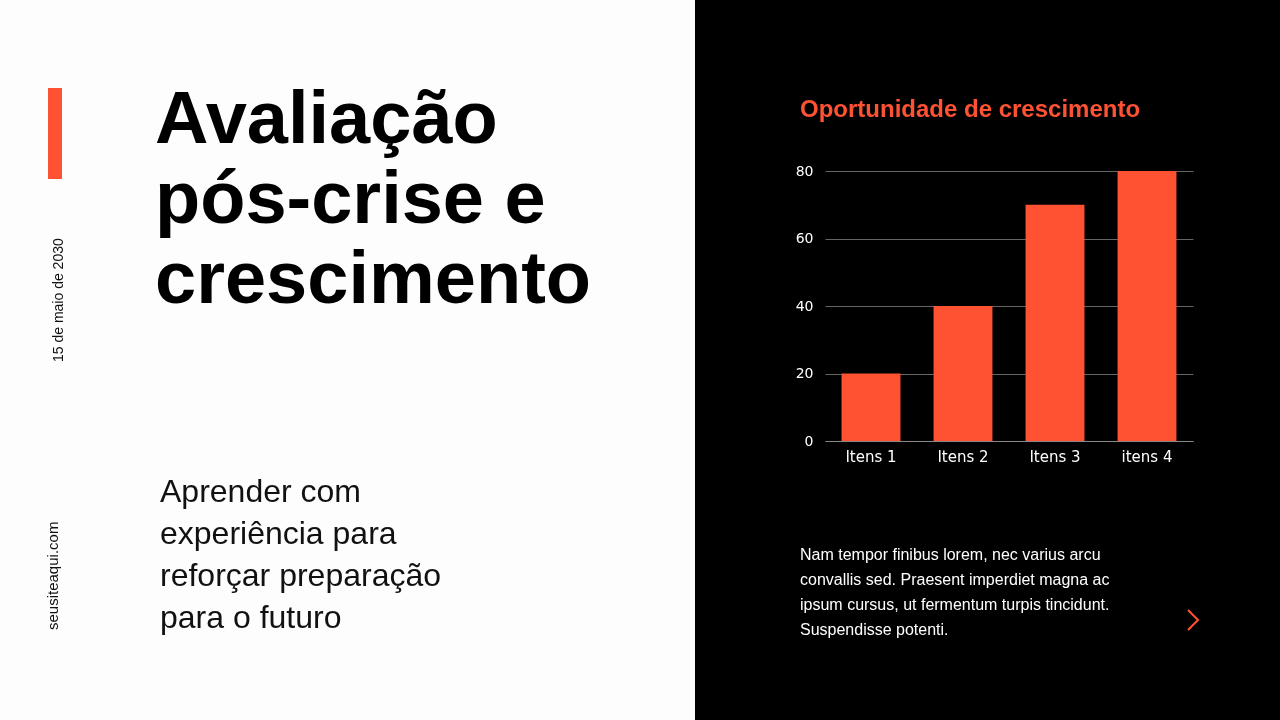 The height and width of the screenshot is (720, 1280). I want to click on x-tick-label: Itens 3, so click(1055, 456).